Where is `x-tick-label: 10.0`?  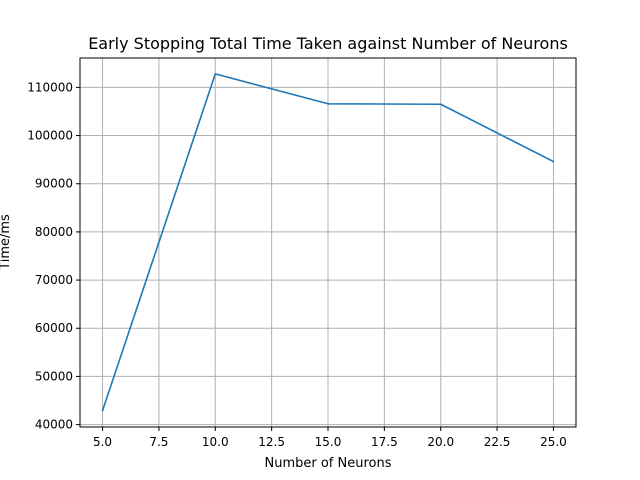
x-tick-label: 10.0 is located at coordinates (215, 442).